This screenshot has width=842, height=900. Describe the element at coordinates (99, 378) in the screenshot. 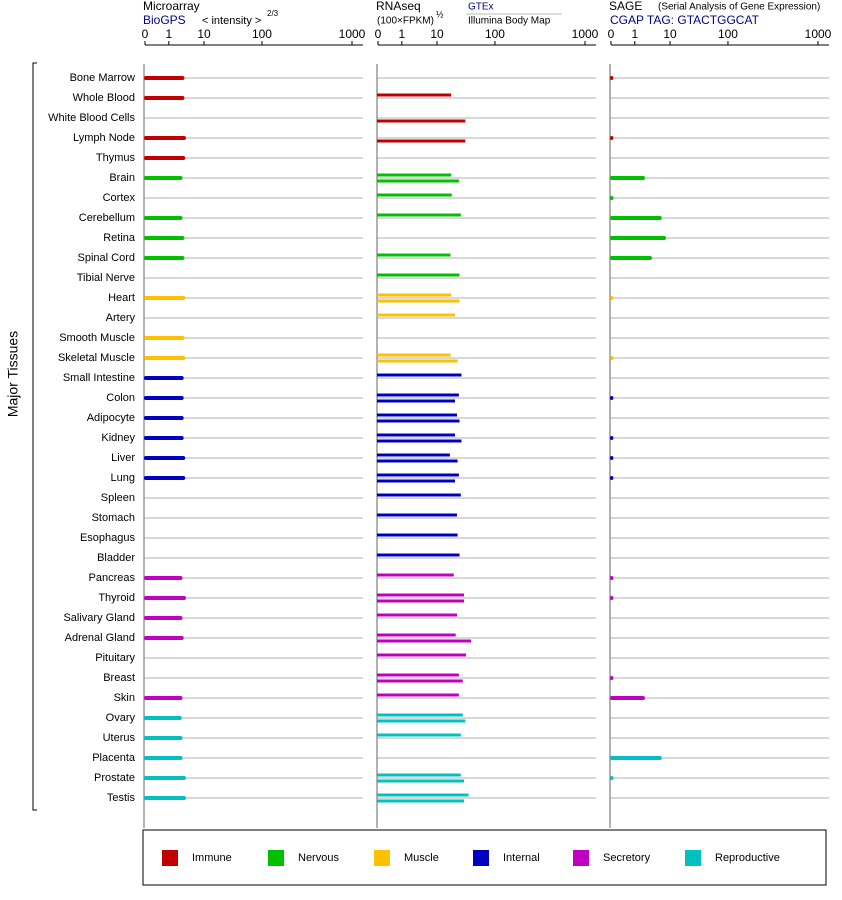

I see `tissue-label: Small Intestine` at that location.